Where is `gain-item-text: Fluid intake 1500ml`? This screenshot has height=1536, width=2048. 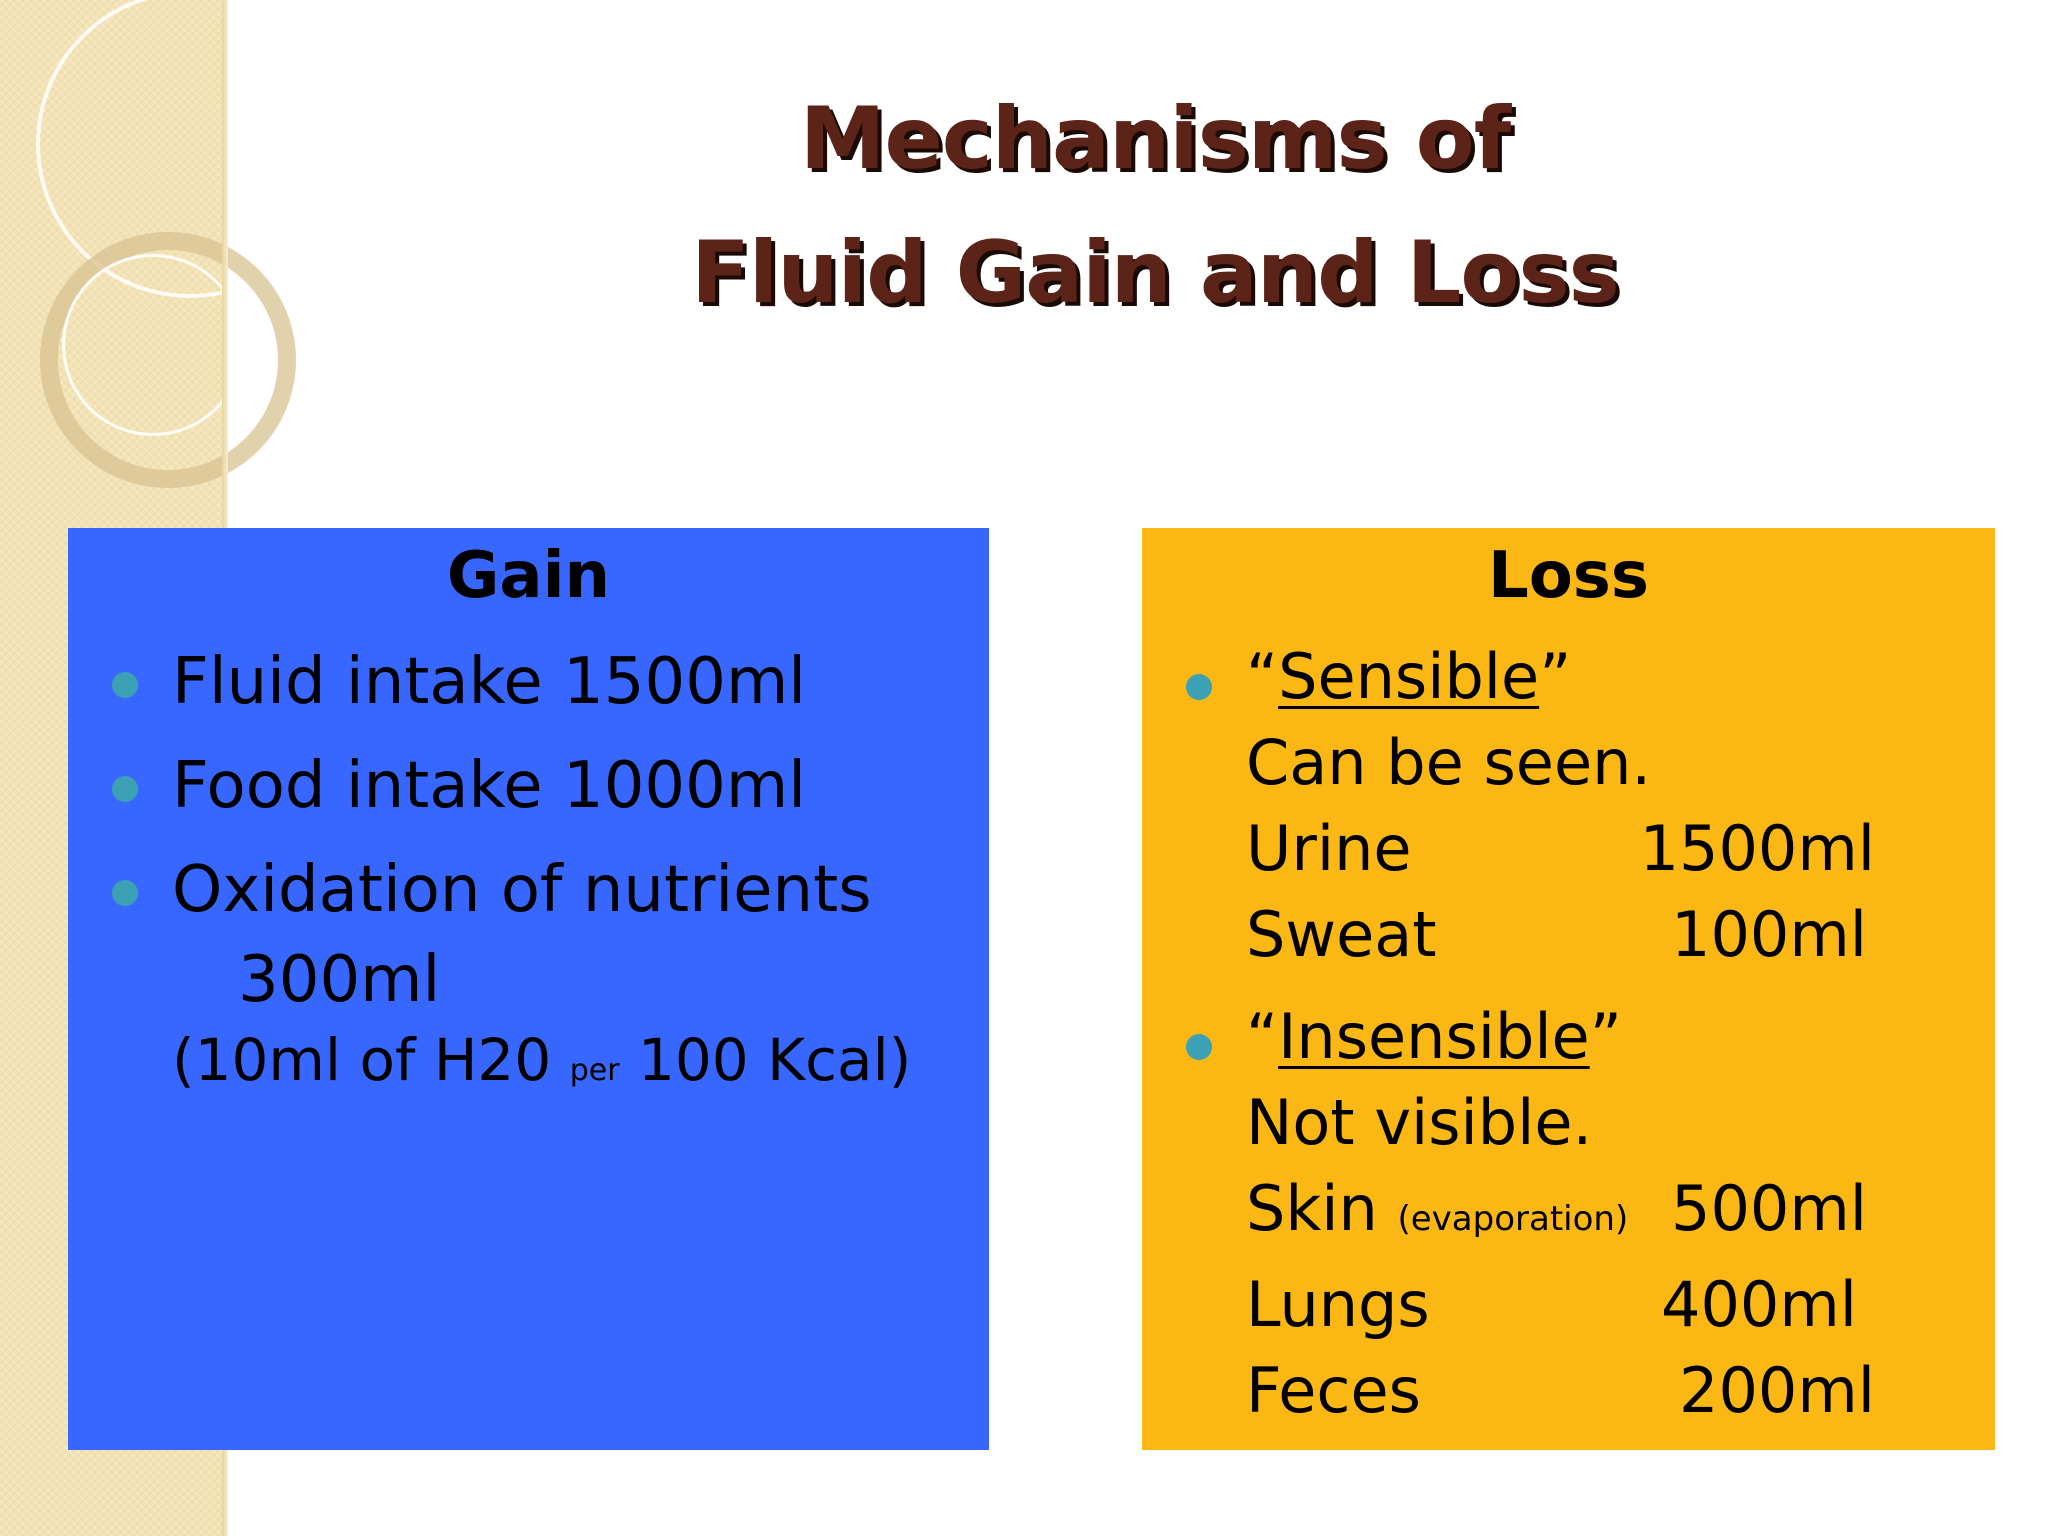
gain-item-text: Fluid intake 1500ml is located at coordinates (489, 682).